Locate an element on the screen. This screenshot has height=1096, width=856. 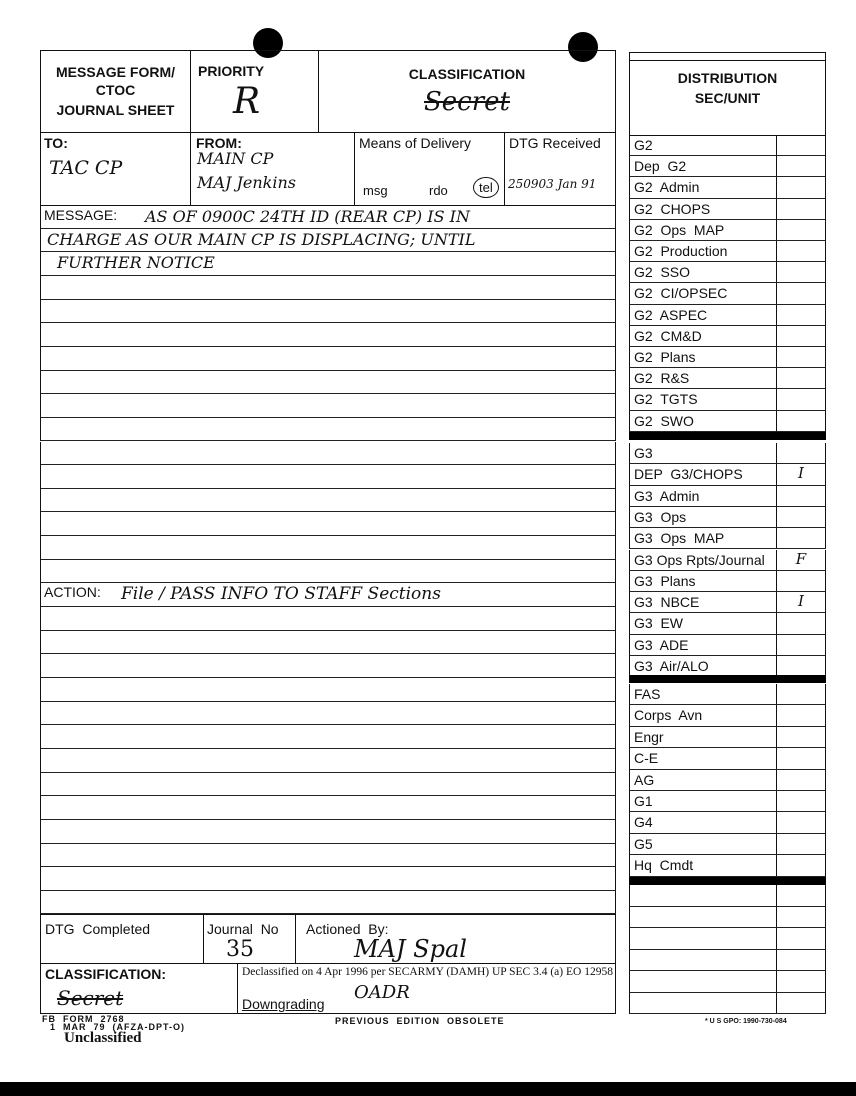
actioned-by-signature: MAJ Spal is located at coordinates (410, 949).